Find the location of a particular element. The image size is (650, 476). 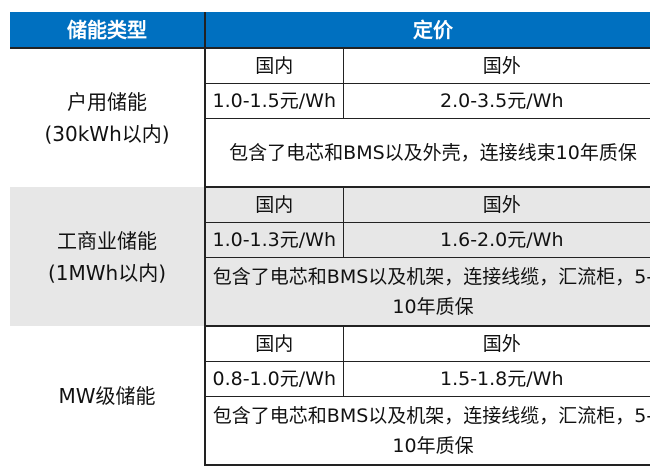

type-cell: 户用储能 (30kWh以内) is located at coordinates (108, 117).